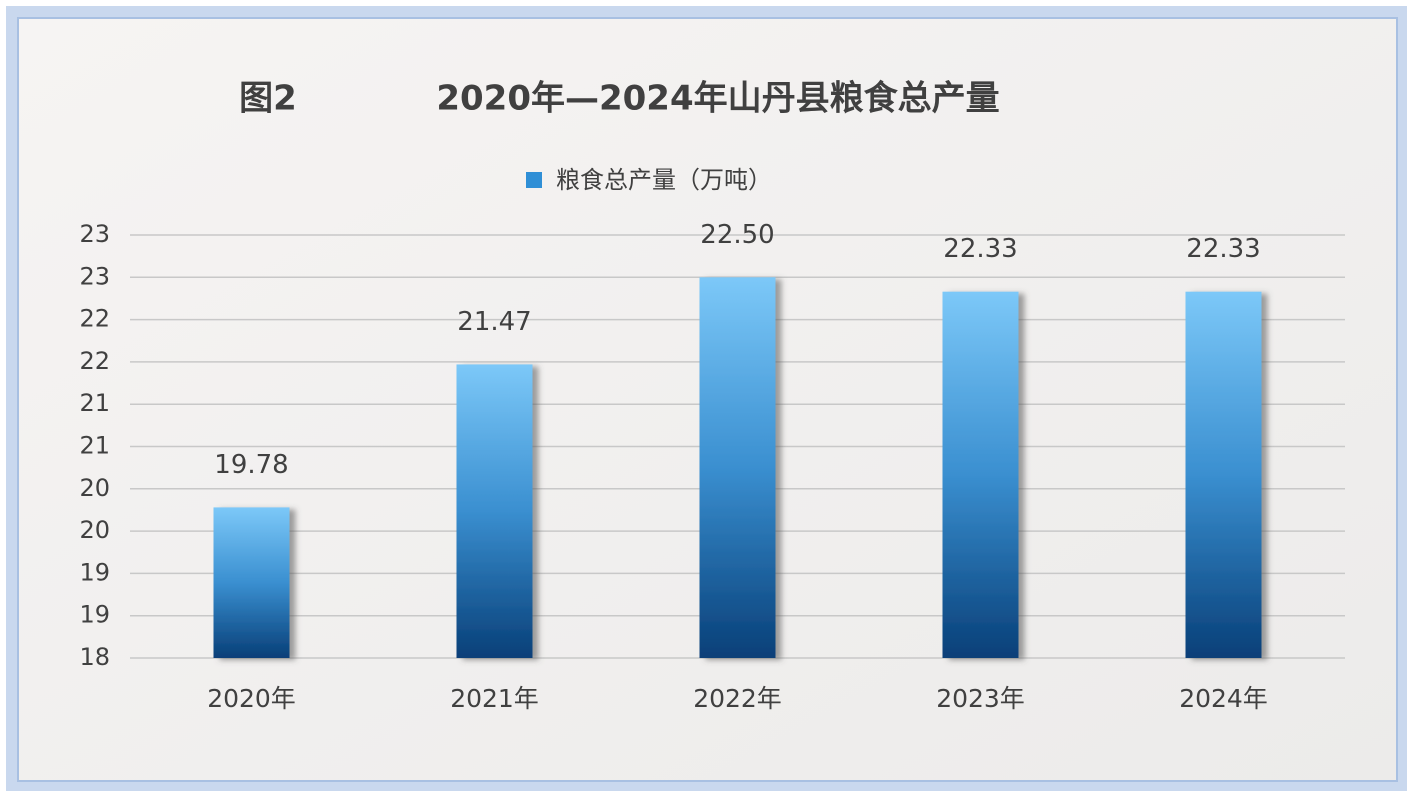  I want to click on data-label: 21.47, so click(494, 322).